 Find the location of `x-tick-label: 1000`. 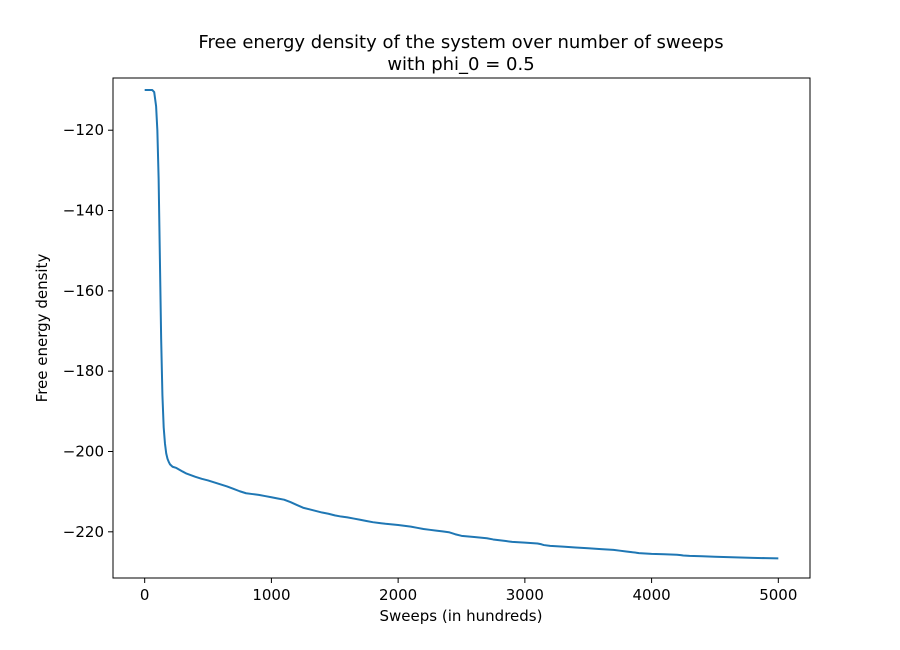

x-tick-label: 1000 is located at coordinates (271, 595).